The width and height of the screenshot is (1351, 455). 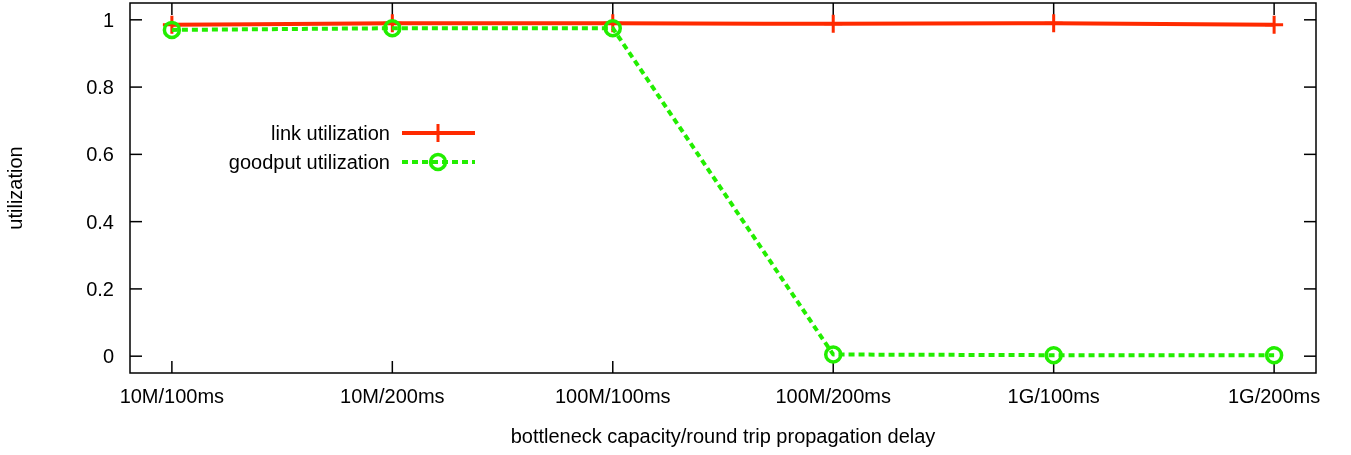 I want to click on y-tick-label: 1, so click(x=108, y=19).